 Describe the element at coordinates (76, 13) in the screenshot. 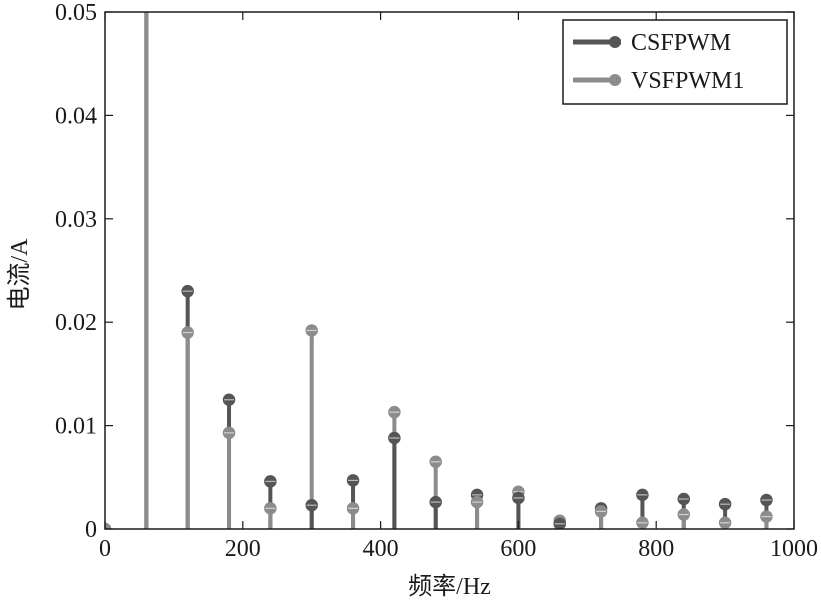

I see `y-tick-label: 0.05` at that location.